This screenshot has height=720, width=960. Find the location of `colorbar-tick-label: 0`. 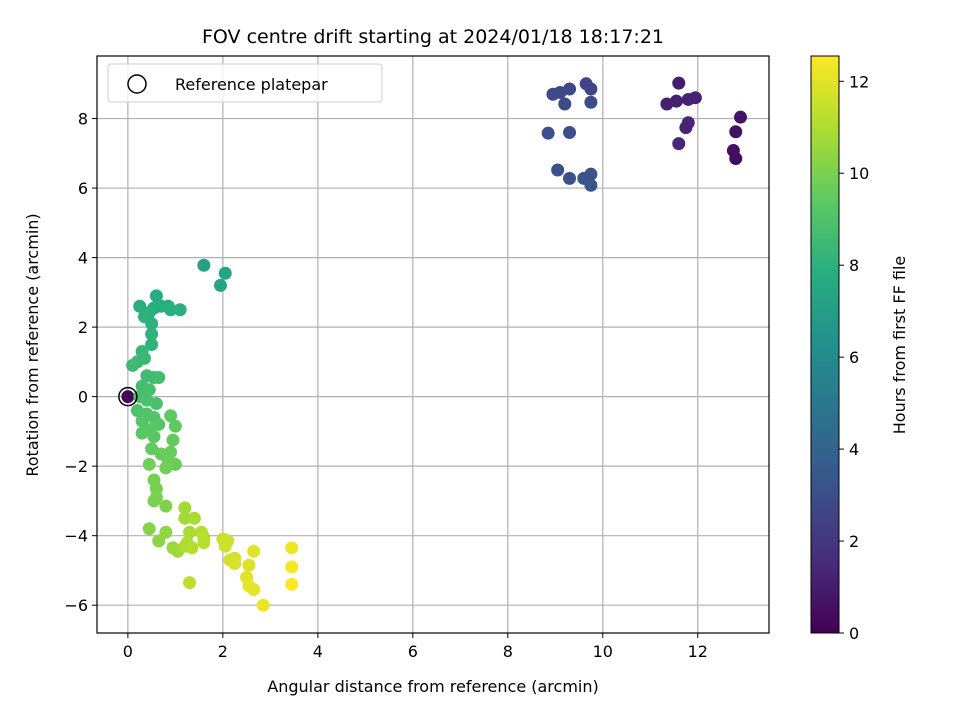

colorbar-tick-label: 0 is located at coordinates (854, 633).